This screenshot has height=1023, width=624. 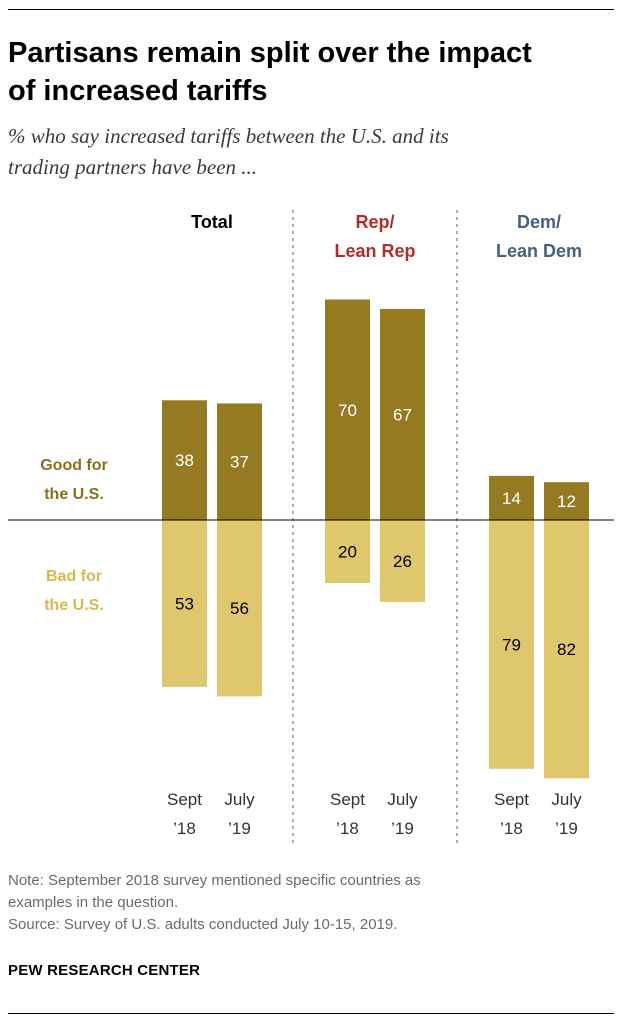 I want to click on value-label-bad-for-the-u-s-dem-lean-dem-july-19: 82, so click(x=566, y=649).